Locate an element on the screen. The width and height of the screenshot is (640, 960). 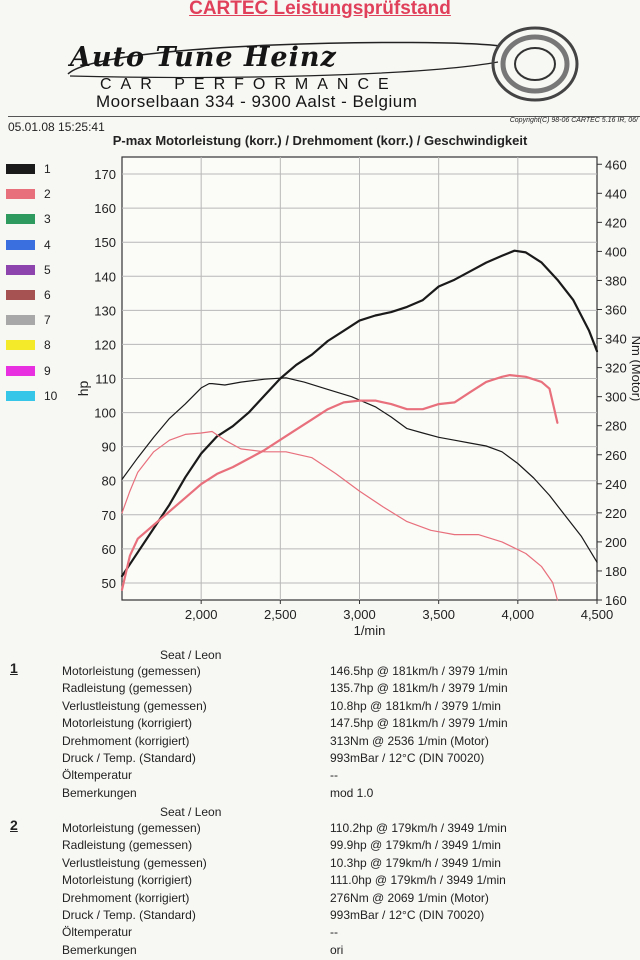
result-value: 276Nm @ 2069 1/min (Motor) is located at coordinates (409, 897).